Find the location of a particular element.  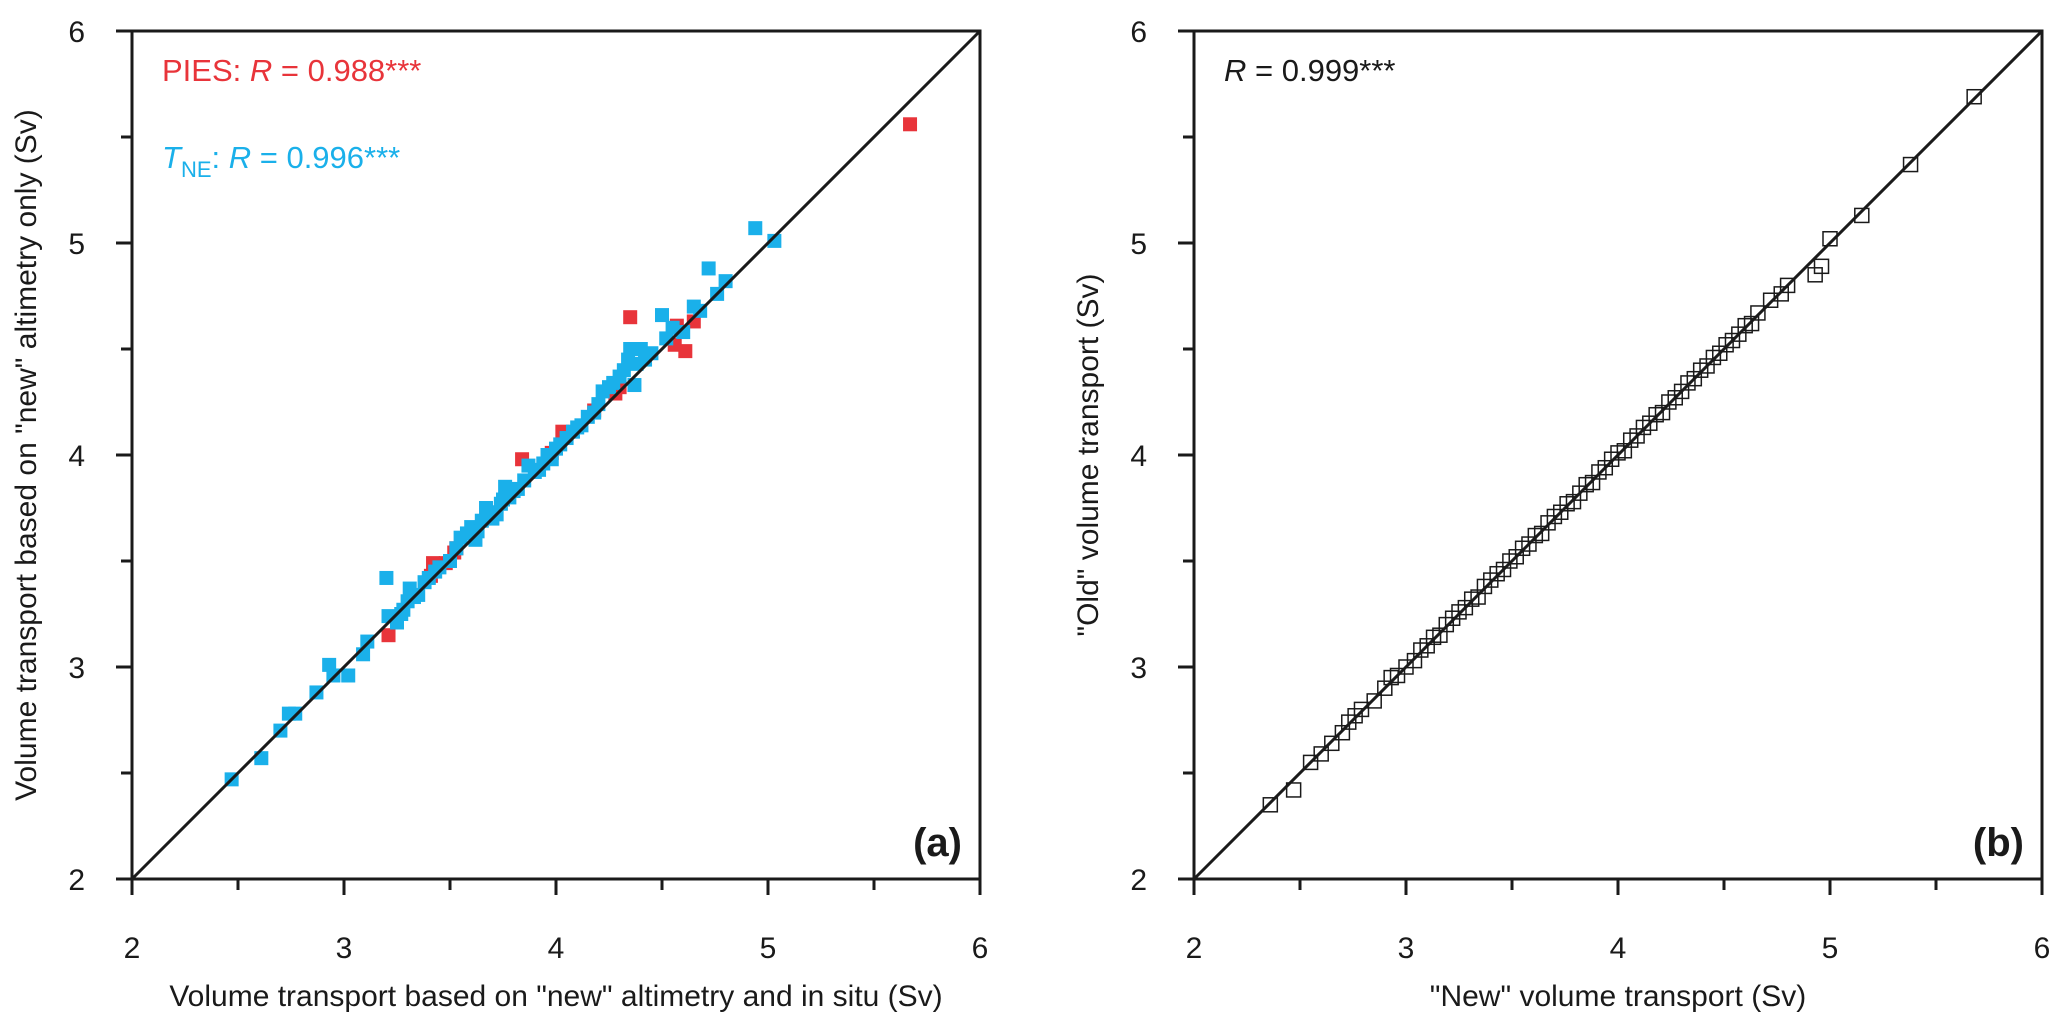

panel-a-x-tick-label: 4 is located at coordinates (556, 948).